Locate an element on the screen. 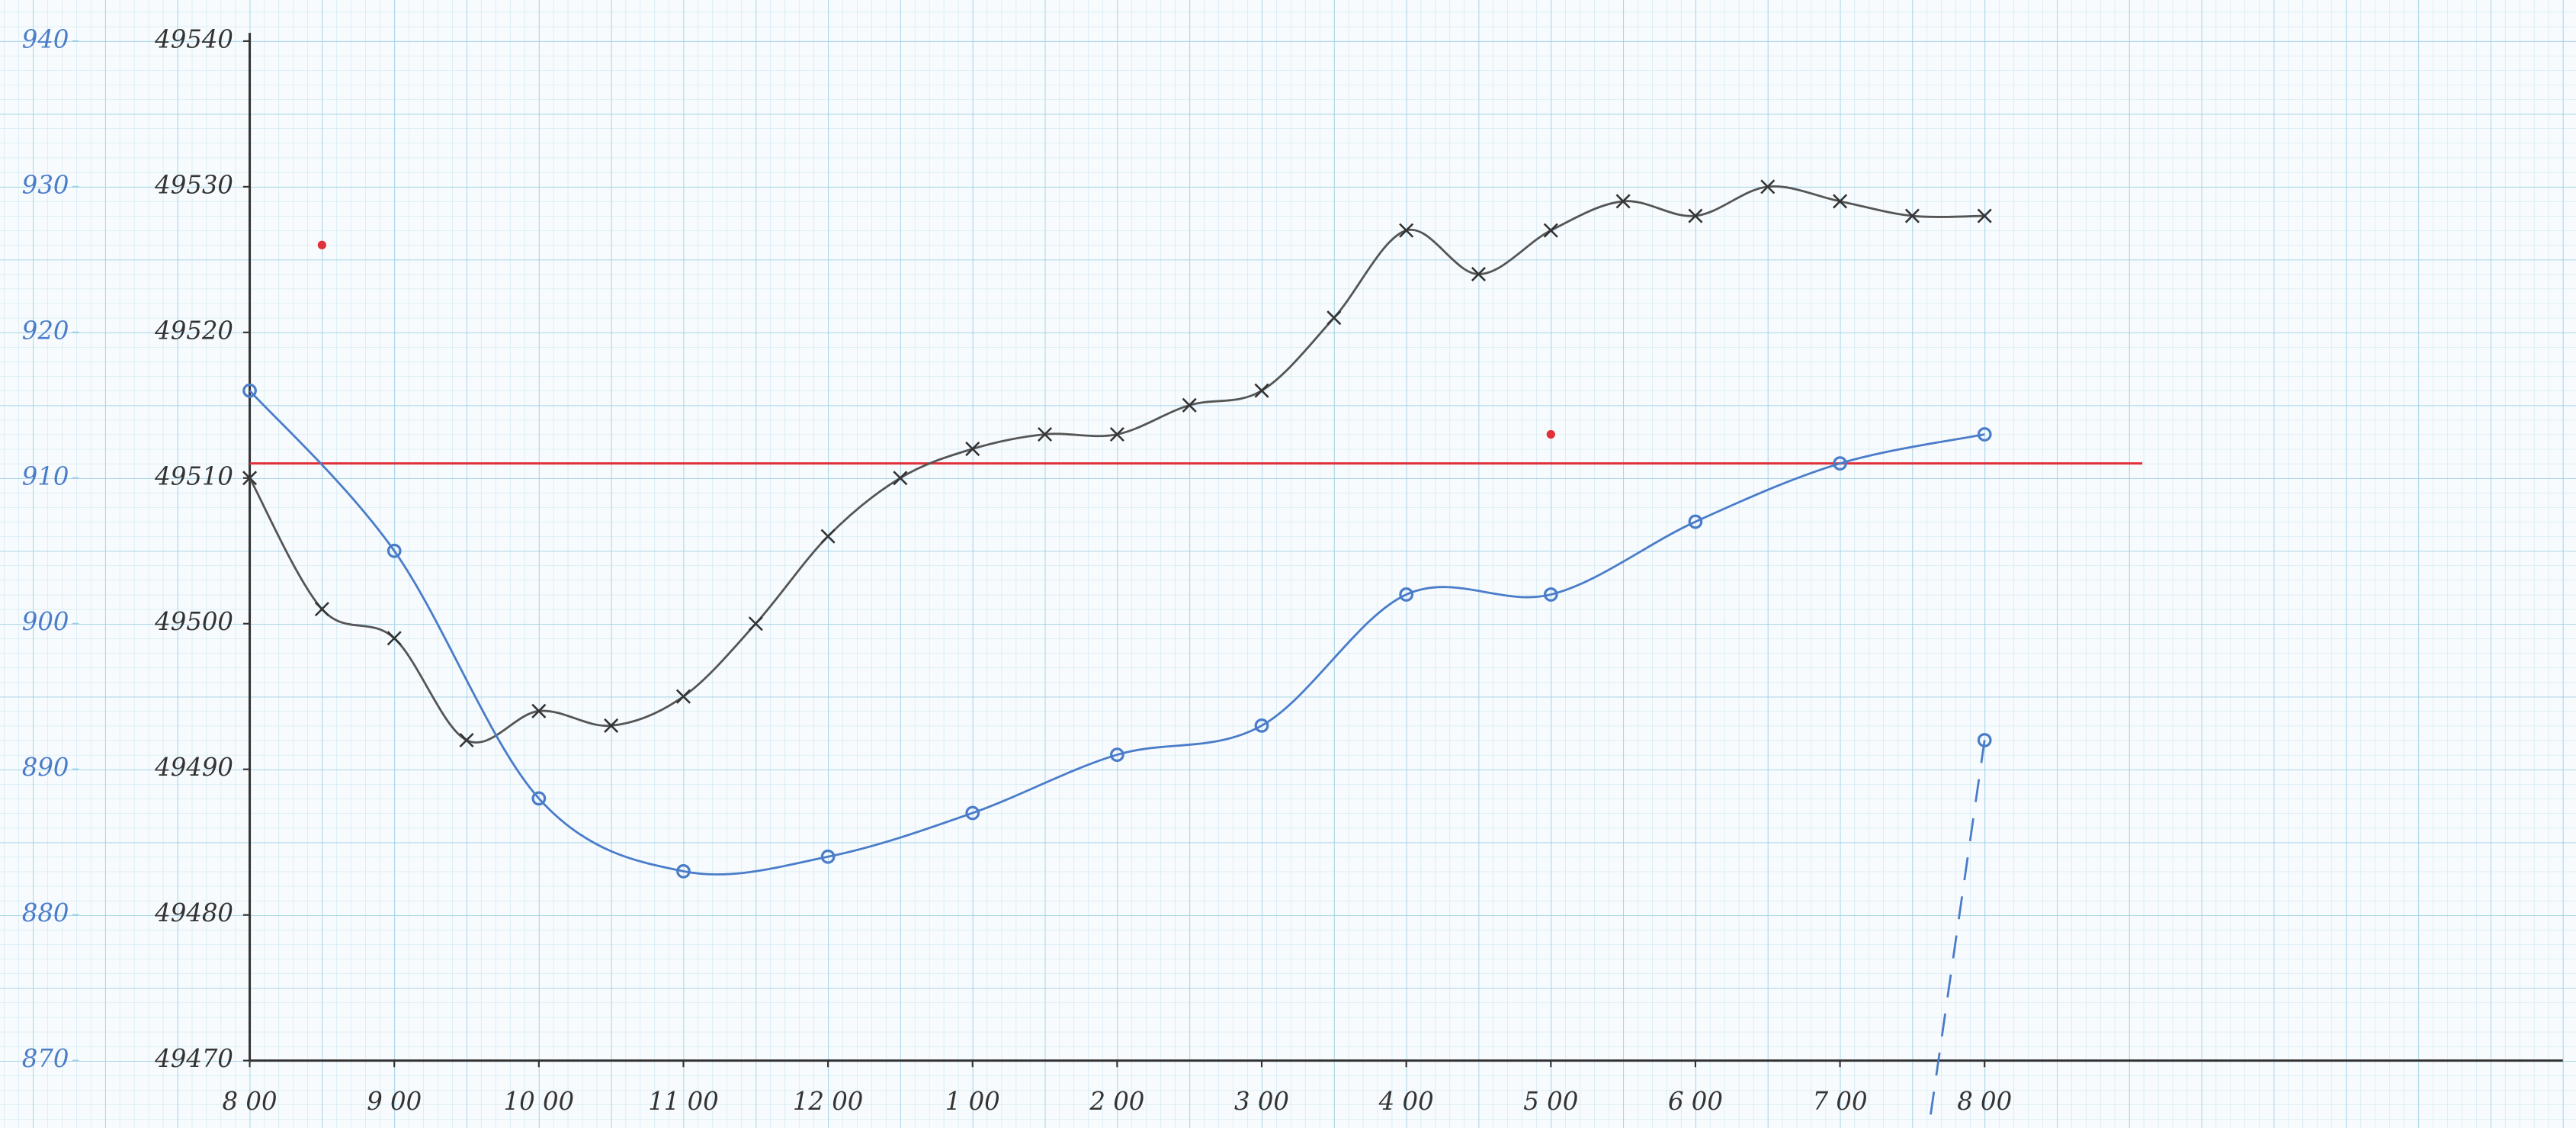 The width and height of the screenshot is (2576, 1128). x-tick-label: 10 00 is located at coordinates (539, 1101).